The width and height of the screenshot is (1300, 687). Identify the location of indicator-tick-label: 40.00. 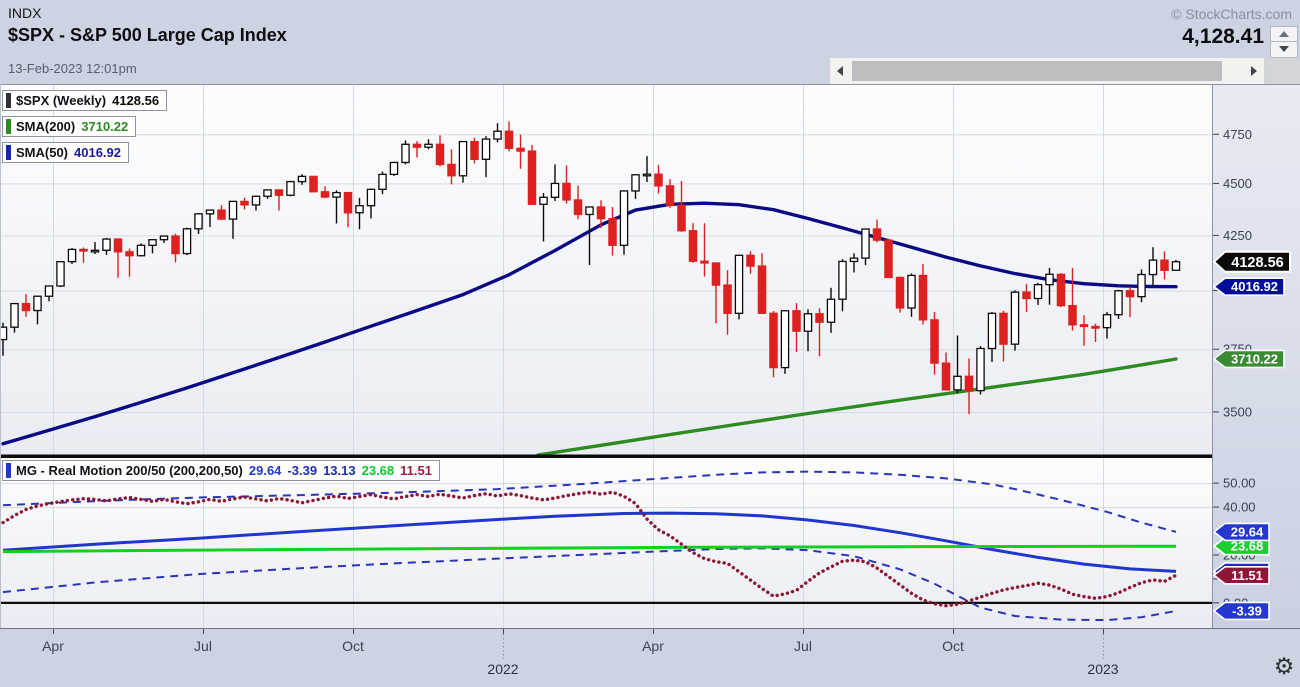
(1239, 507).